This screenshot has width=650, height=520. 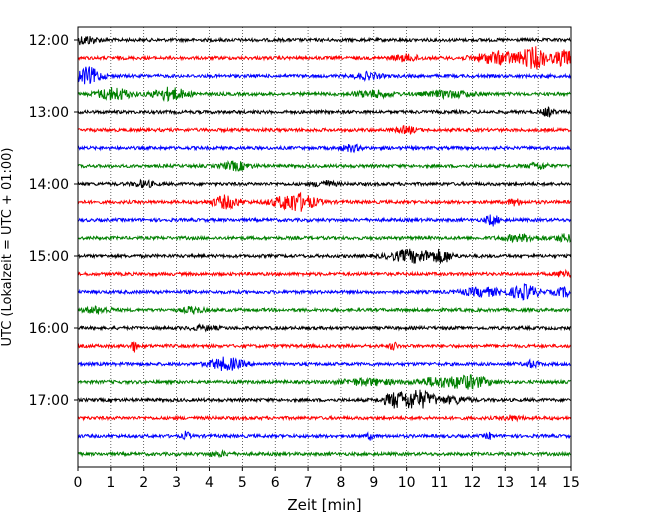 What do you see at coordinates (49, 329) in the screenshot?
I see `y-tick-label: 16:00` at bounding box center [49, 329].